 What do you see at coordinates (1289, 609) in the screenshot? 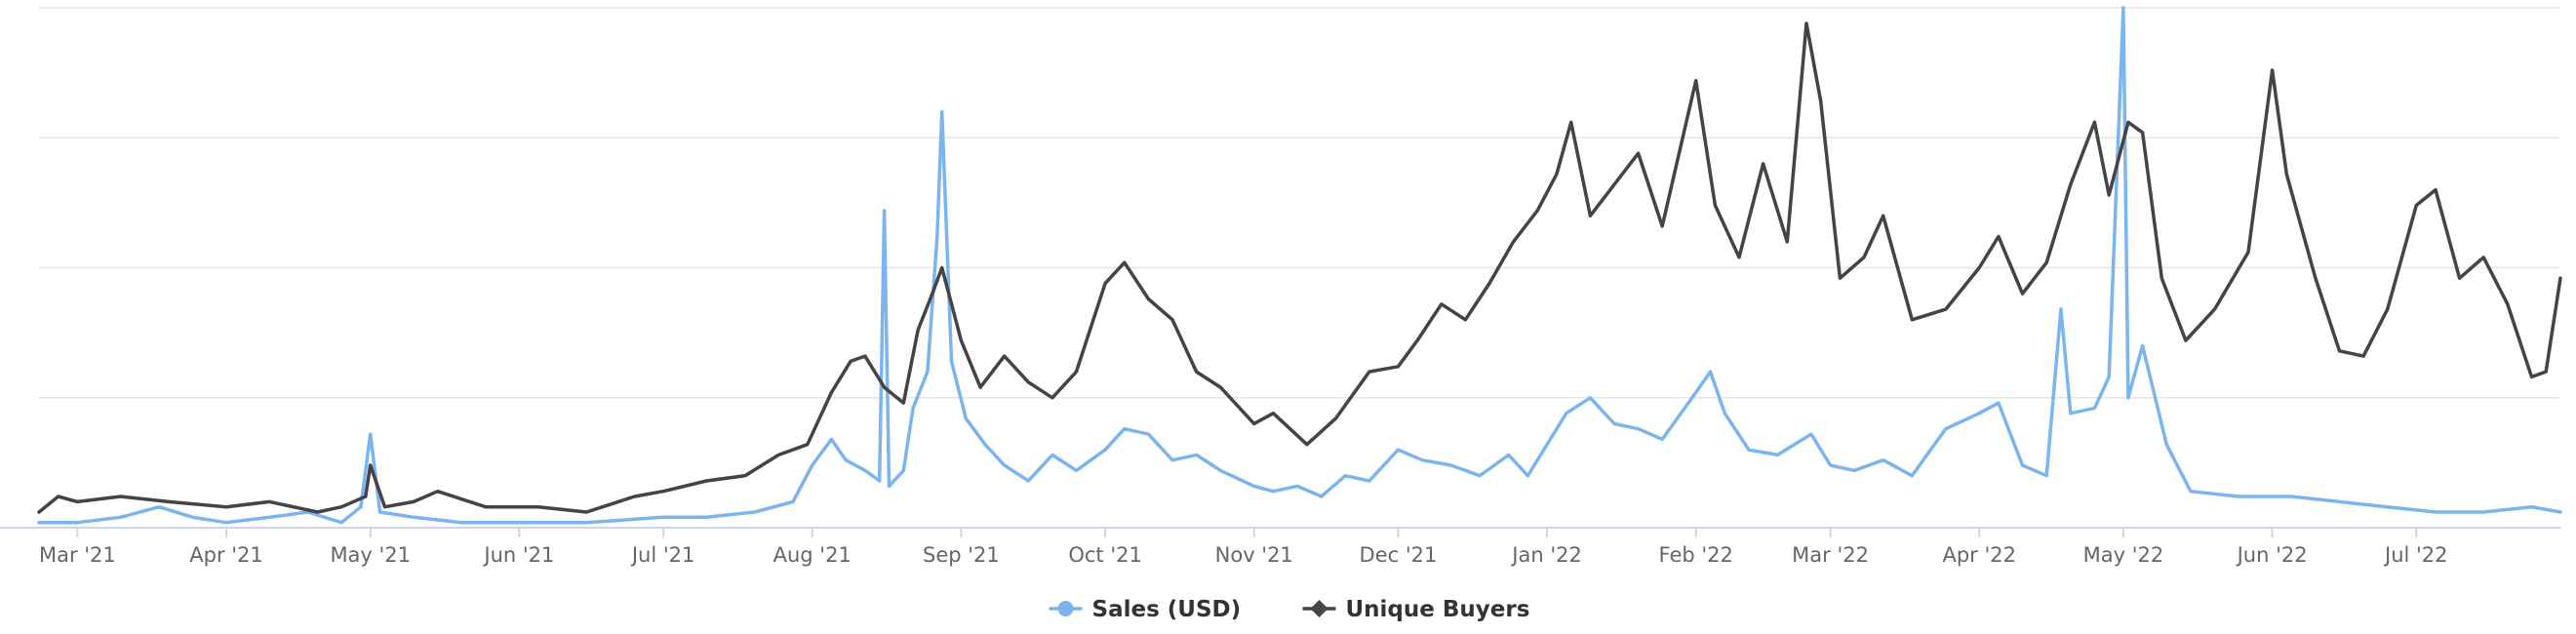
I see `legend: Sales (USD) Unique Buyers` at bounding box center [1289, 609].